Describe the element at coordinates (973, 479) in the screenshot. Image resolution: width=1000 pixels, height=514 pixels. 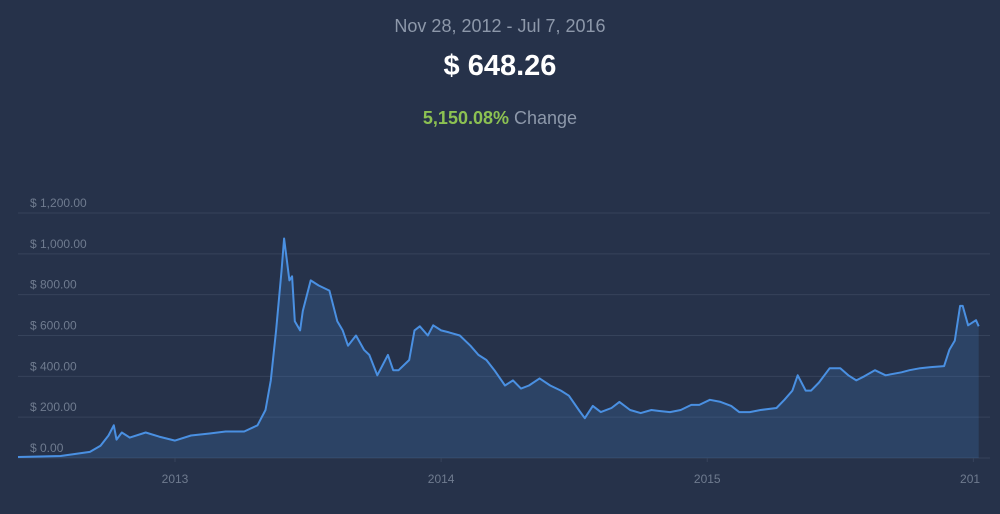
I see `x-tick-label: 2016` at that location.